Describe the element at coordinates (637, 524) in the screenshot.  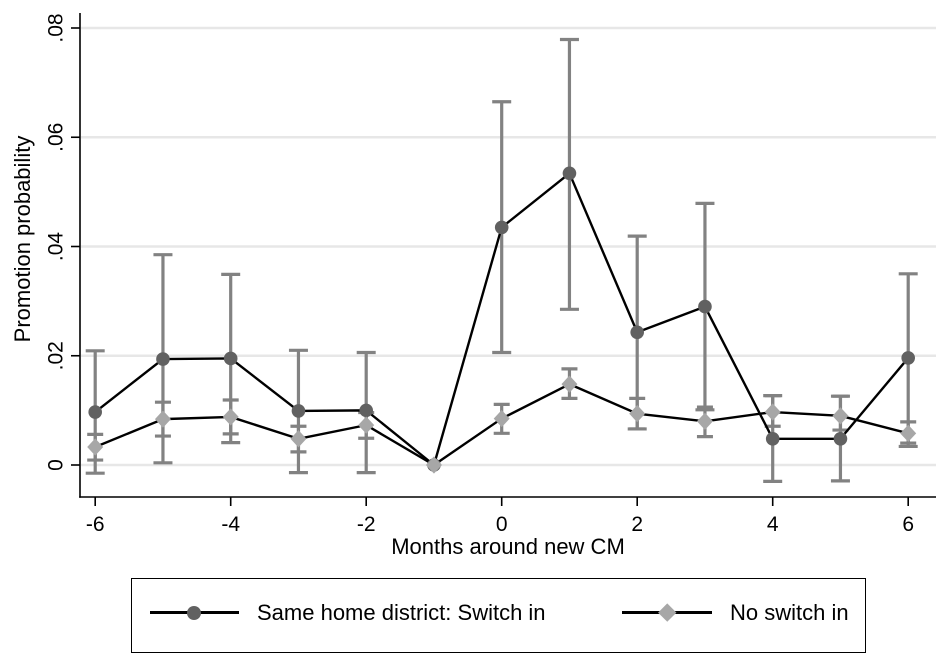
I see `x-tick-label: 2` at that location.